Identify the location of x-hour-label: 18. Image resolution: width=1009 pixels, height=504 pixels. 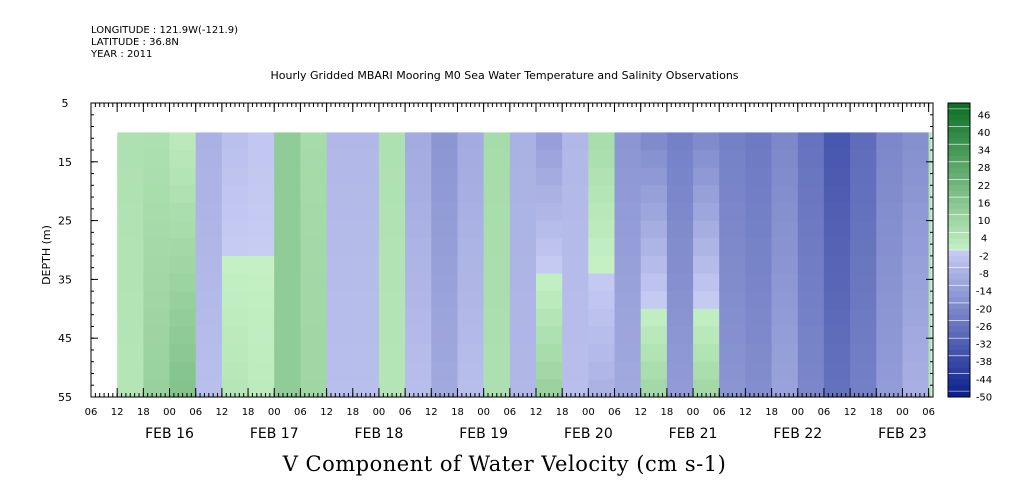
(562, 412).